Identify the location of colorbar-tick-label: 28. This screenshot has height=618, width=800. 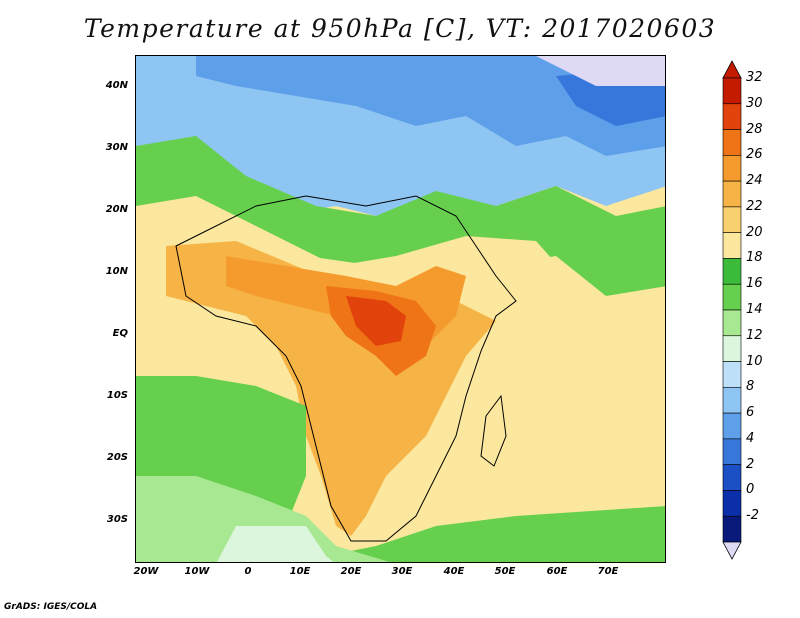
(754, 129).